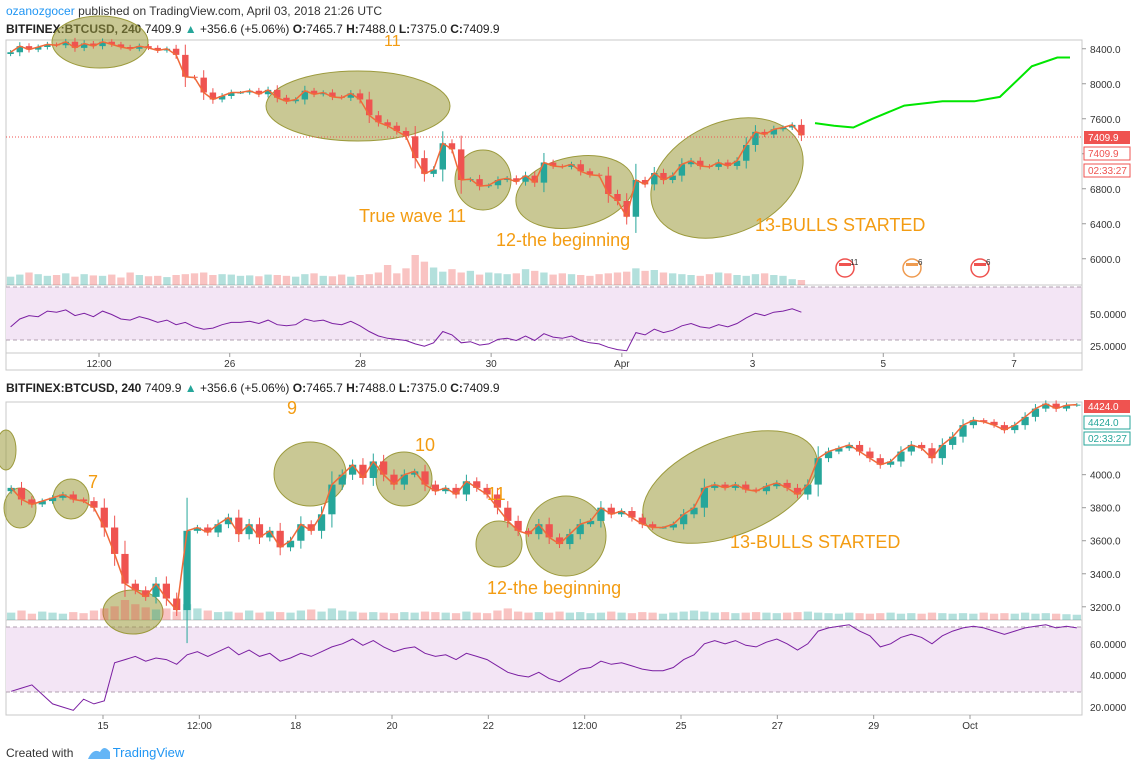 Image resolution: width=1143 pixels, height=771 pixels. What do you see at coordinates (190, 29) in the screenshot?
I see `top-up-arrow-icon: ▲` at bounding box center [190, 29].